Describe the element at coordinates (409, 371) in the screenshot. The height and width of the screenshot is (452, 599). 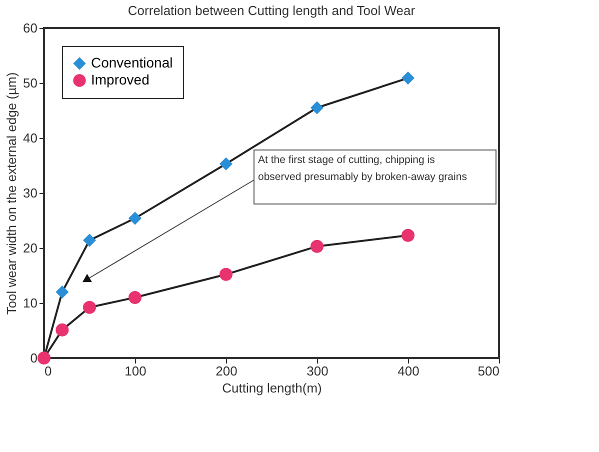
I see `x-tick-label: 400` at that location.